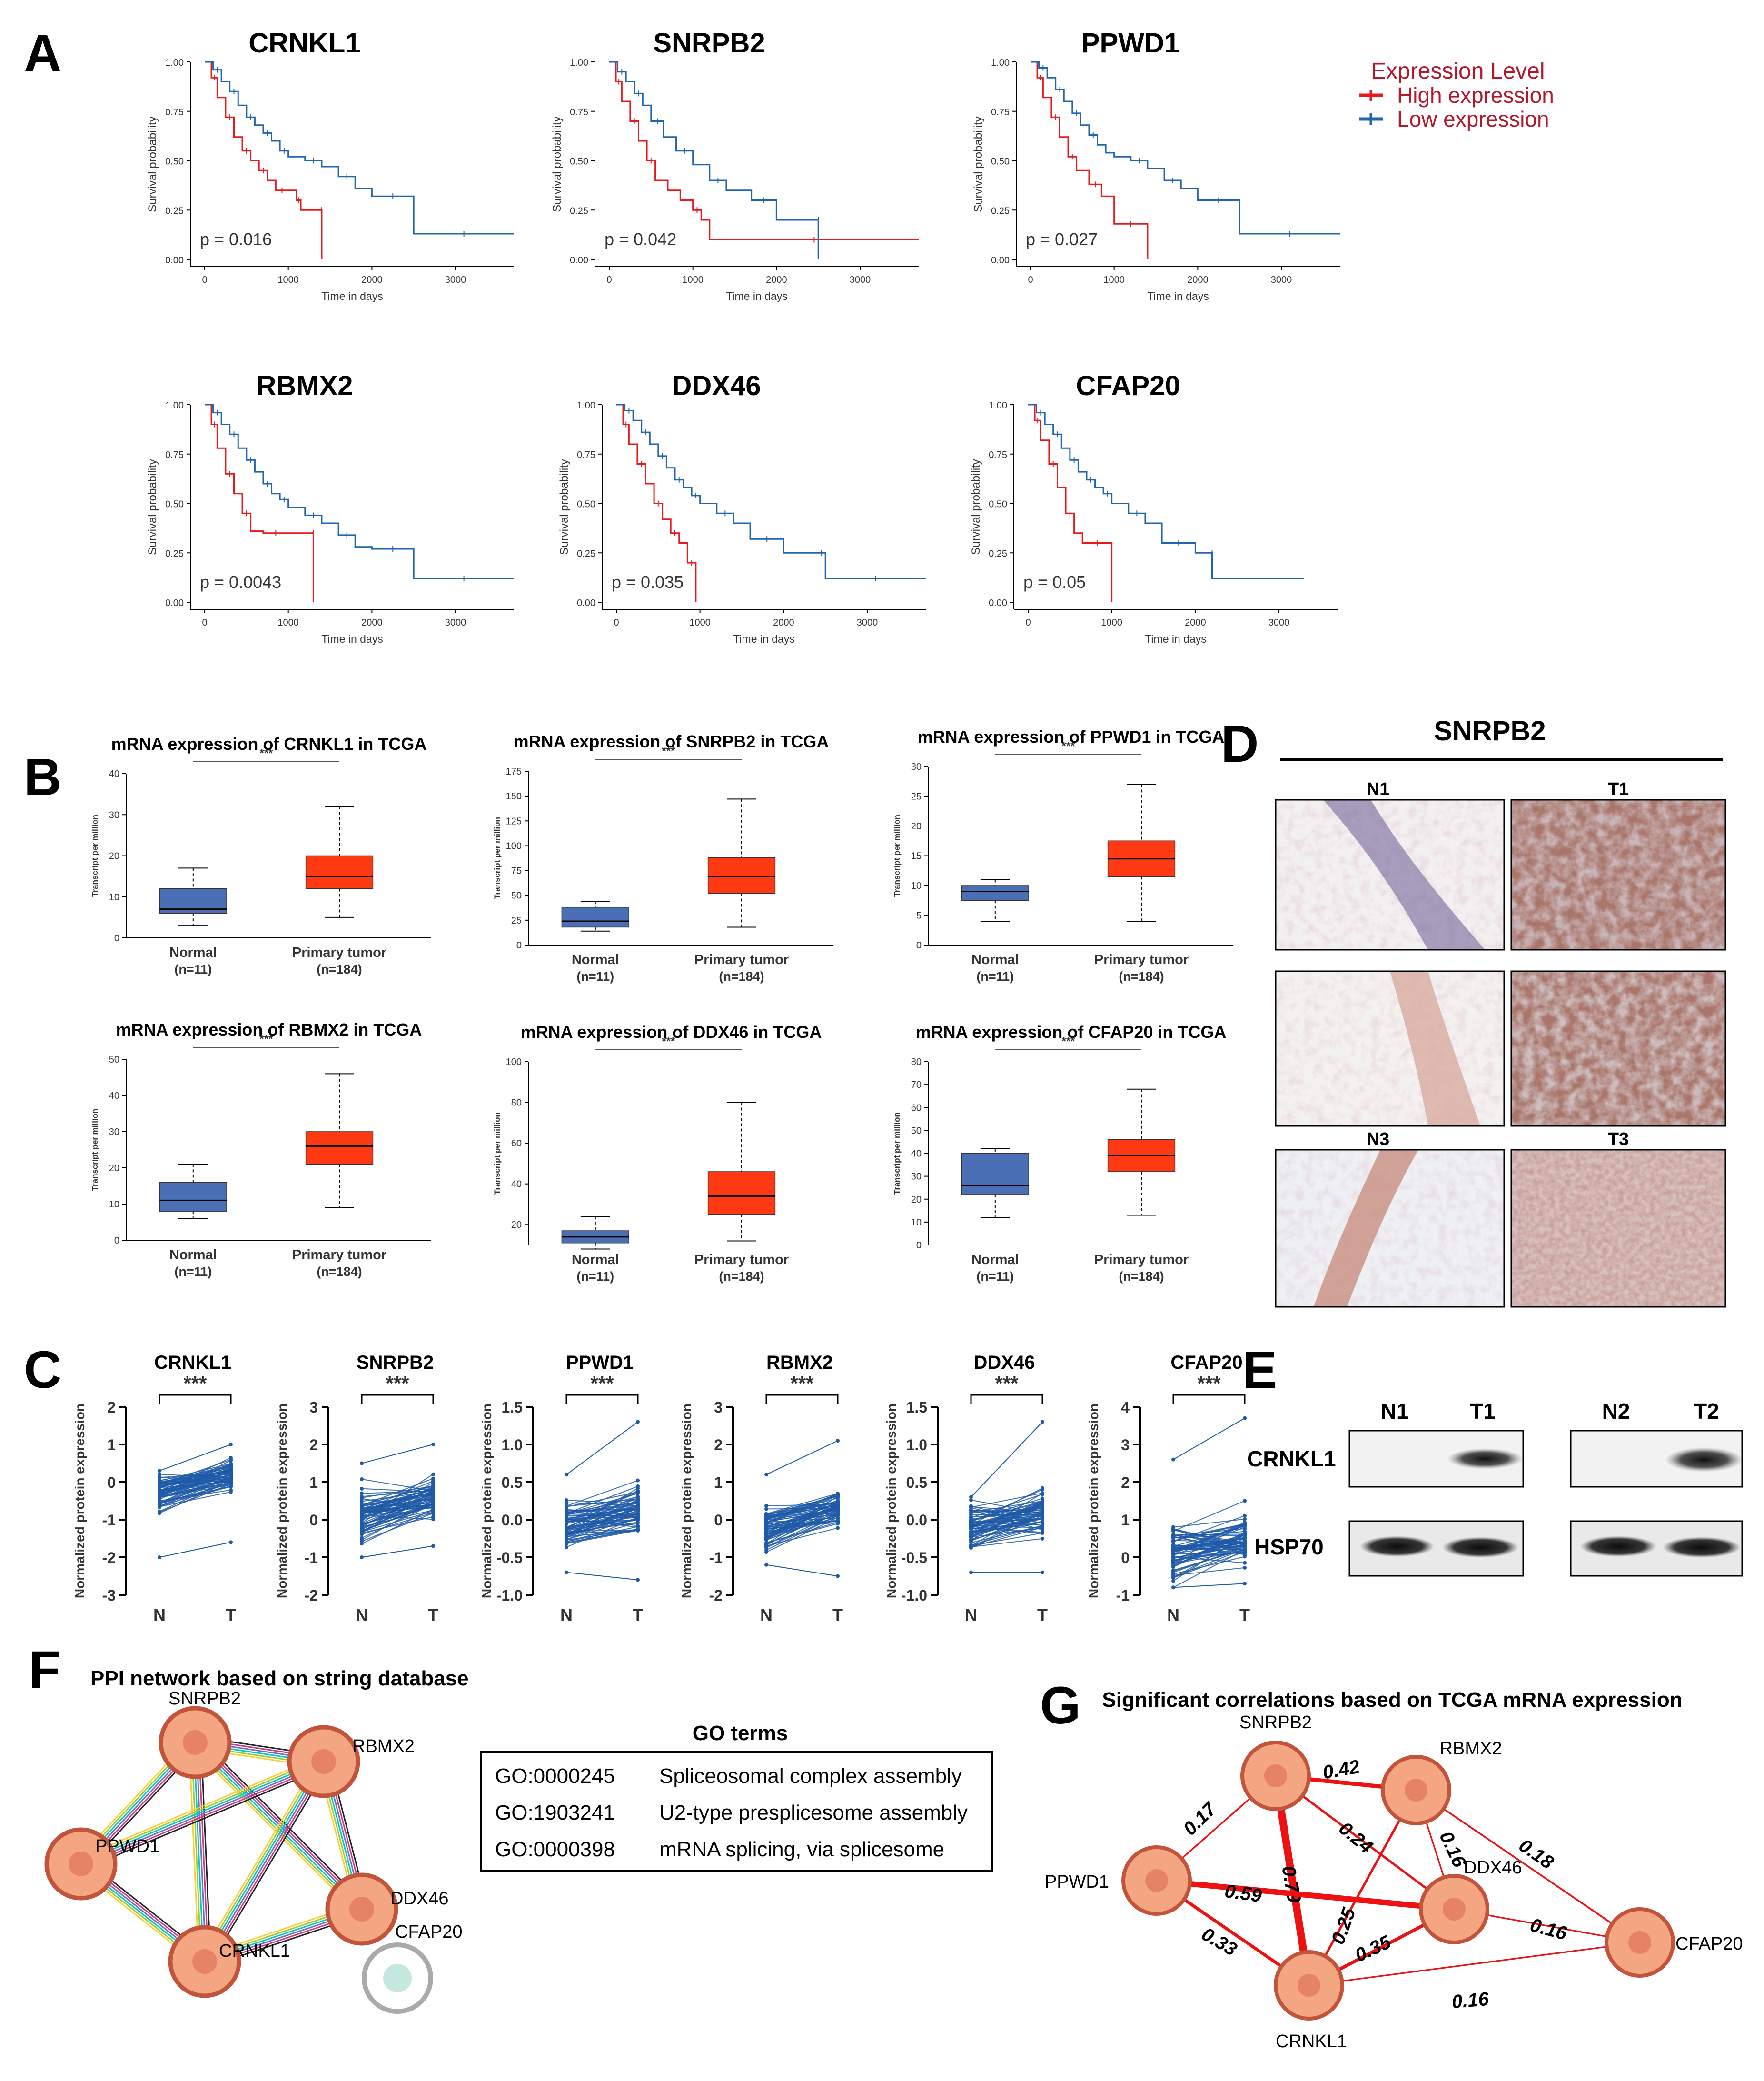  I want to click on paired-lines, so click(397, 1501).